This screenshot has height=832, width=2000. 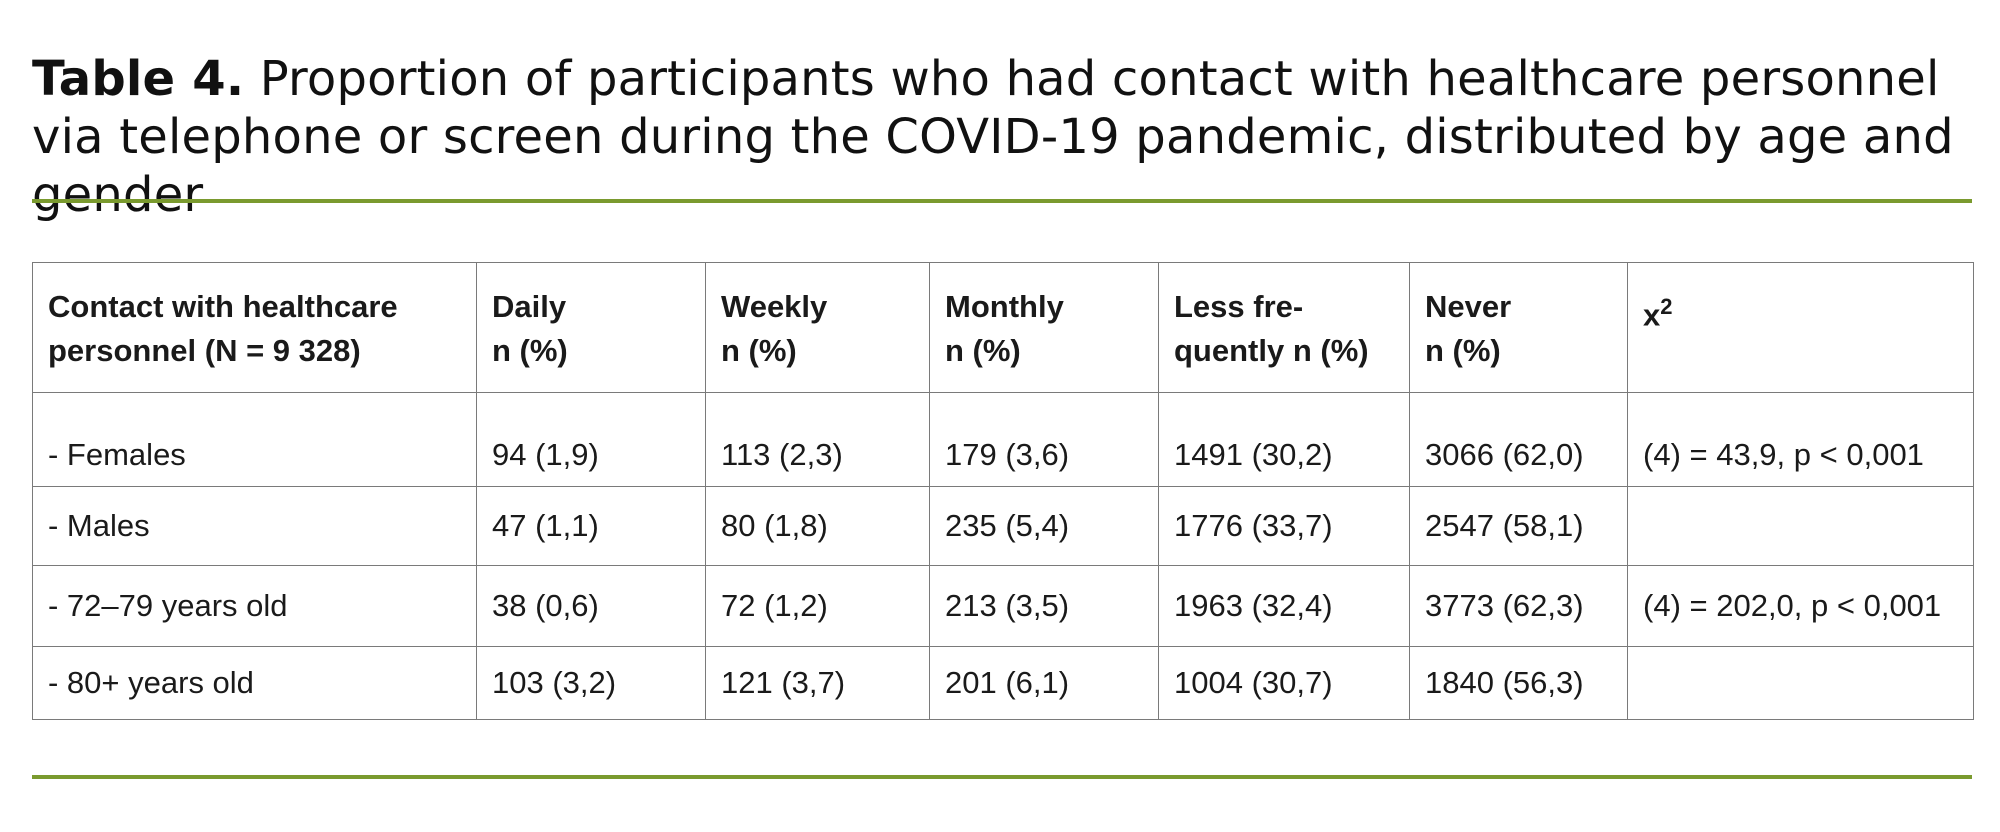 I want to click on header-daily: Daily n (%), so click(x=591, y=327).